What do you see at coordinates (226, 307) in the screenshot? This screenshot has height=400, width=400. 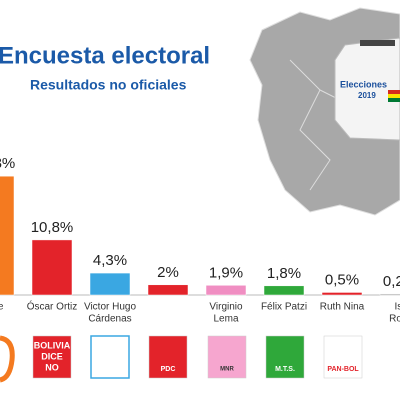 I see `category-label: Virginio` at bounding box center [226, 307].